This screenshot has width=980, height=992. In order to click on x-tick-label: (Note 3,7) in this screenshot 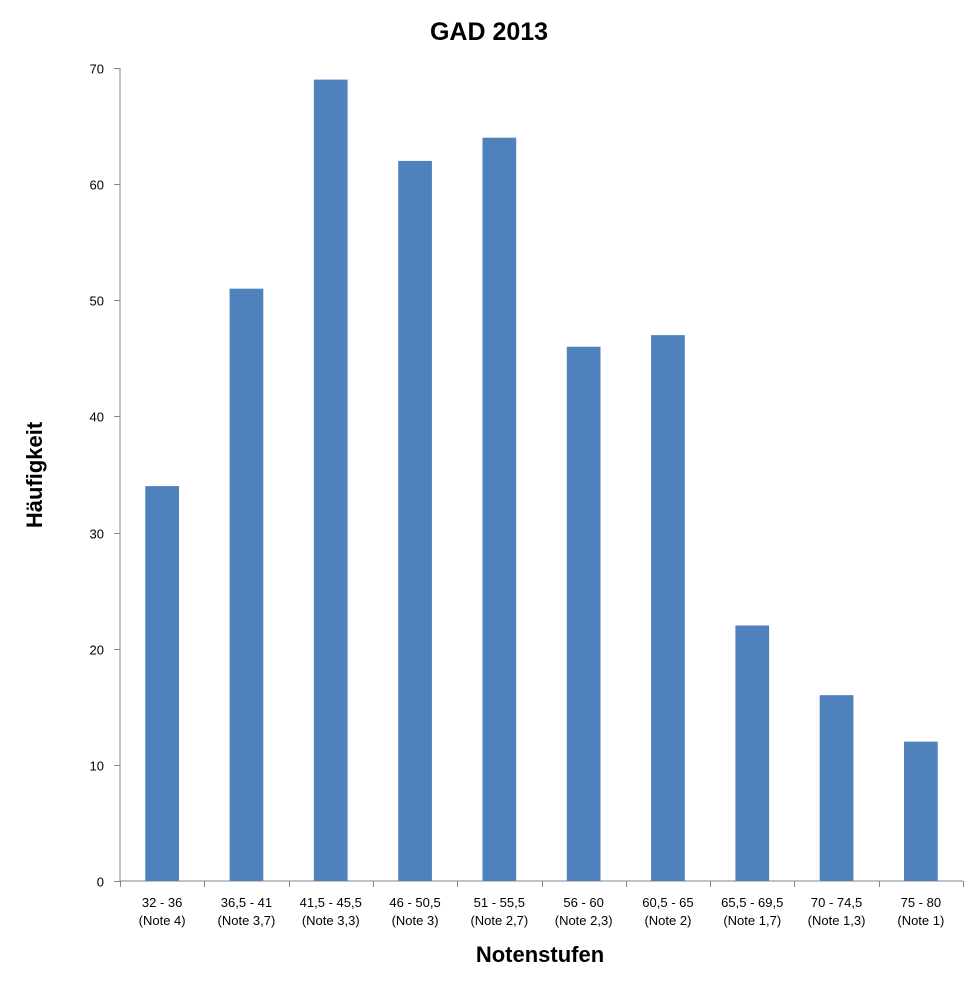, I will do `click(247, 920)`.